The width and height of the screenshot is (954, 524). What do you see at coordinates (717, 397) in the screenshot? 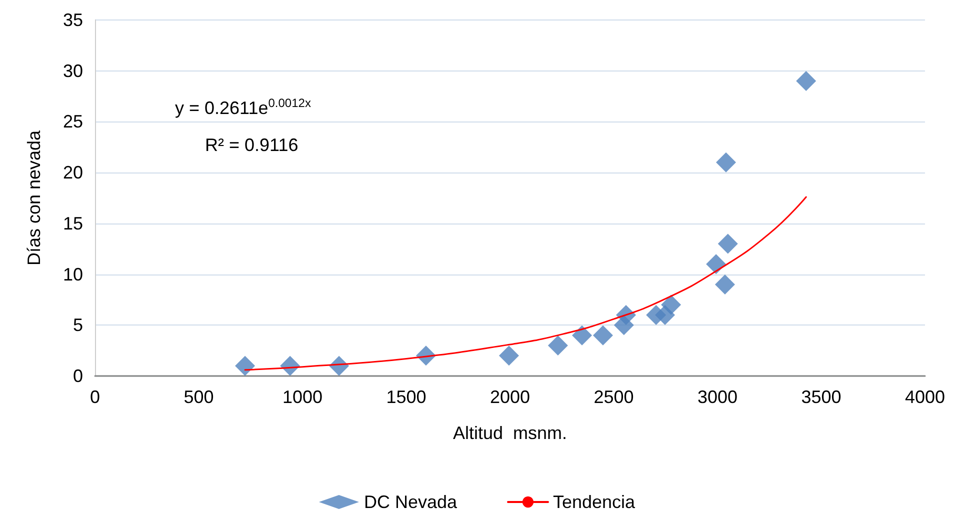
I see `x-tick-label: 3000` at bounding box center [717, 397].